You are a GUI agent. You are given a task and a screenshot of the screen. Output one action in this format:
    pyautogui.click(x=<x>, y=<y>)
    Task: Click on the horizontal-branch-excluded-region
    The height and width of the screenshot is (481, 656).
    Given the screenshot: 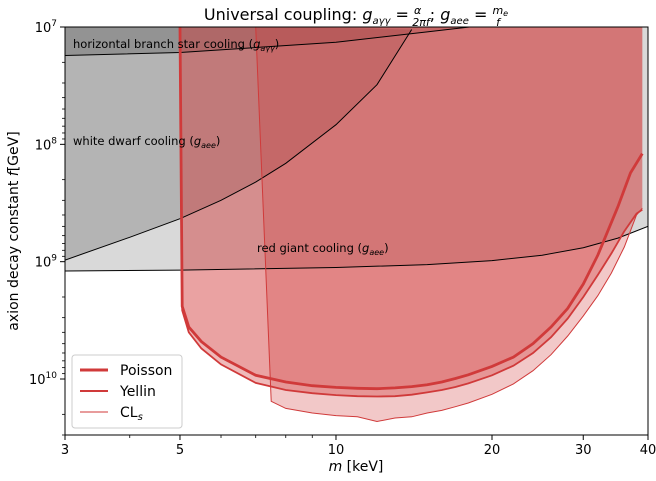 What is the action you would take?
    pyautogui.click(x=267, y=41)
    